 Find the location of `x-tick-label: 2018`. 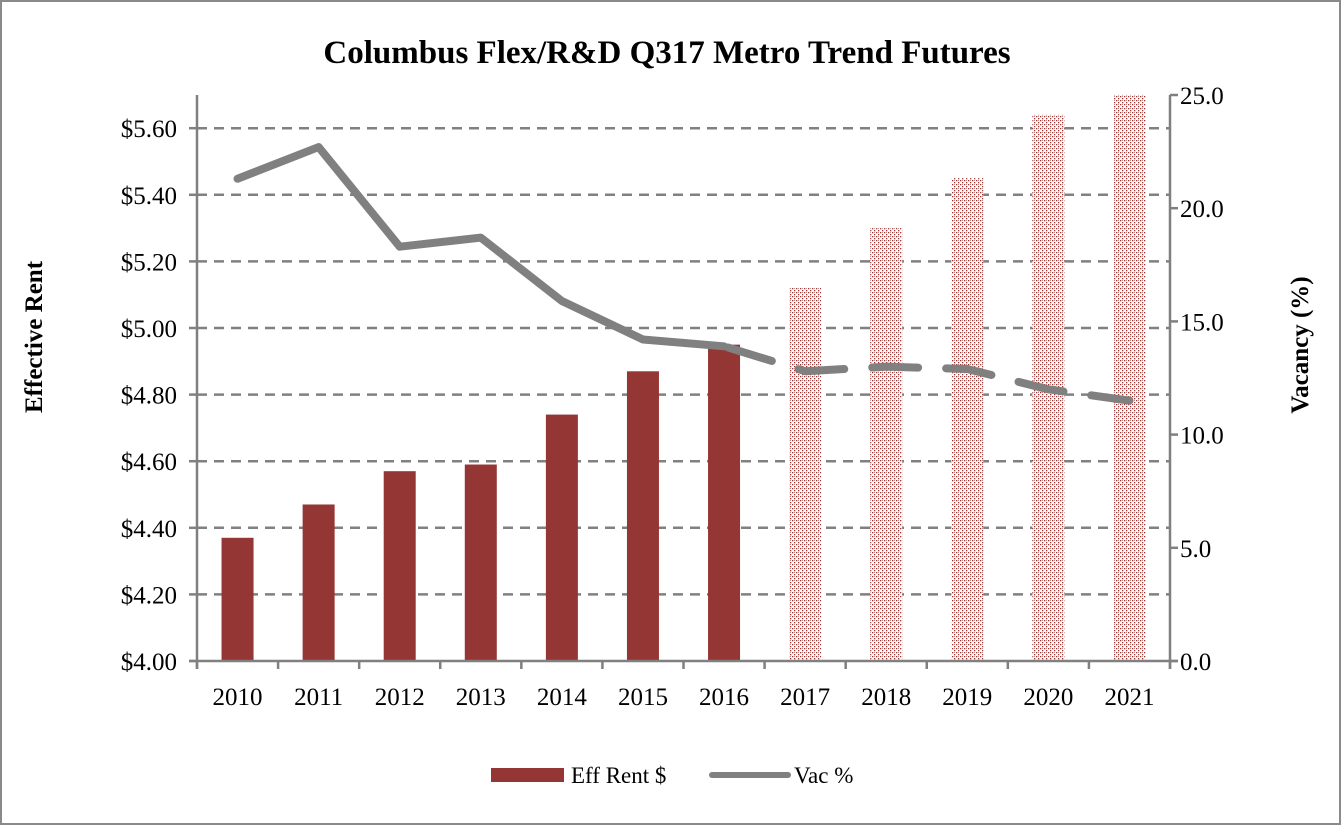

x-tick-label: 2018 is located at coordinates (886, 697).